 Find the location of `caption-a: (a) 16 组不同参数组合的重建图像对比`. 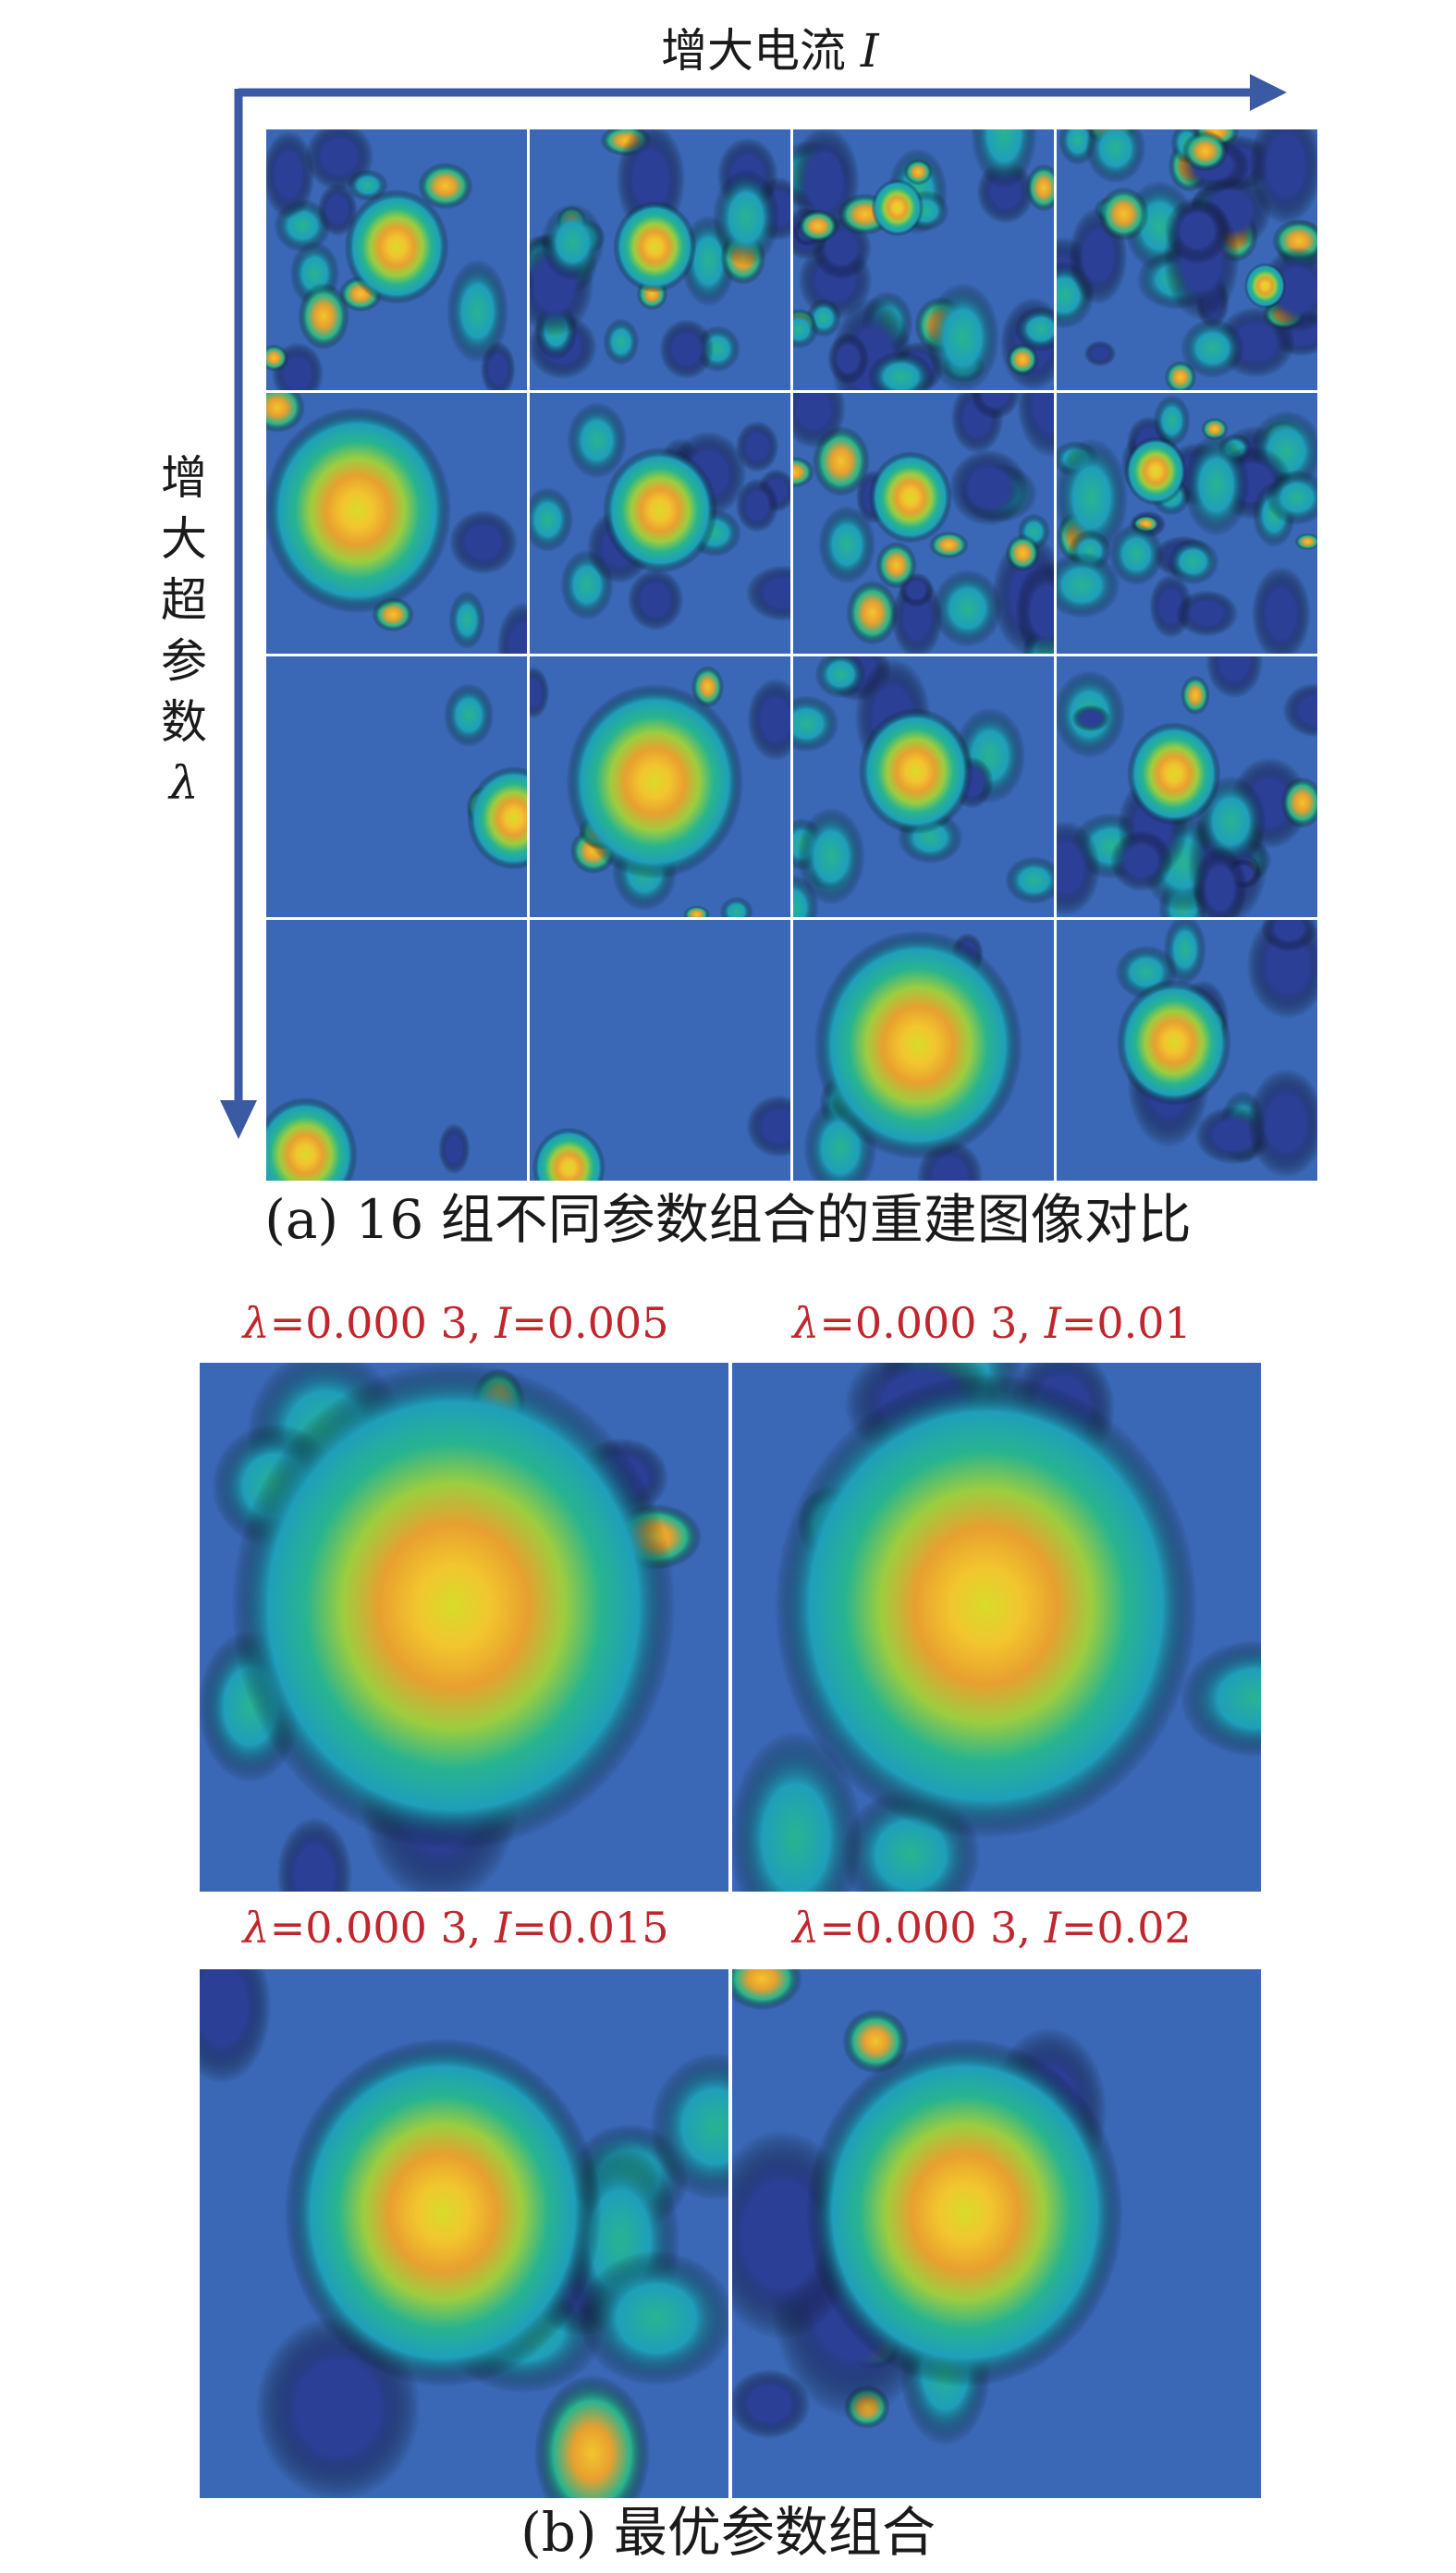

caption-a: (a) 16 组不同参数组合的重建图像对比 is located at coordinates (728, 1220).